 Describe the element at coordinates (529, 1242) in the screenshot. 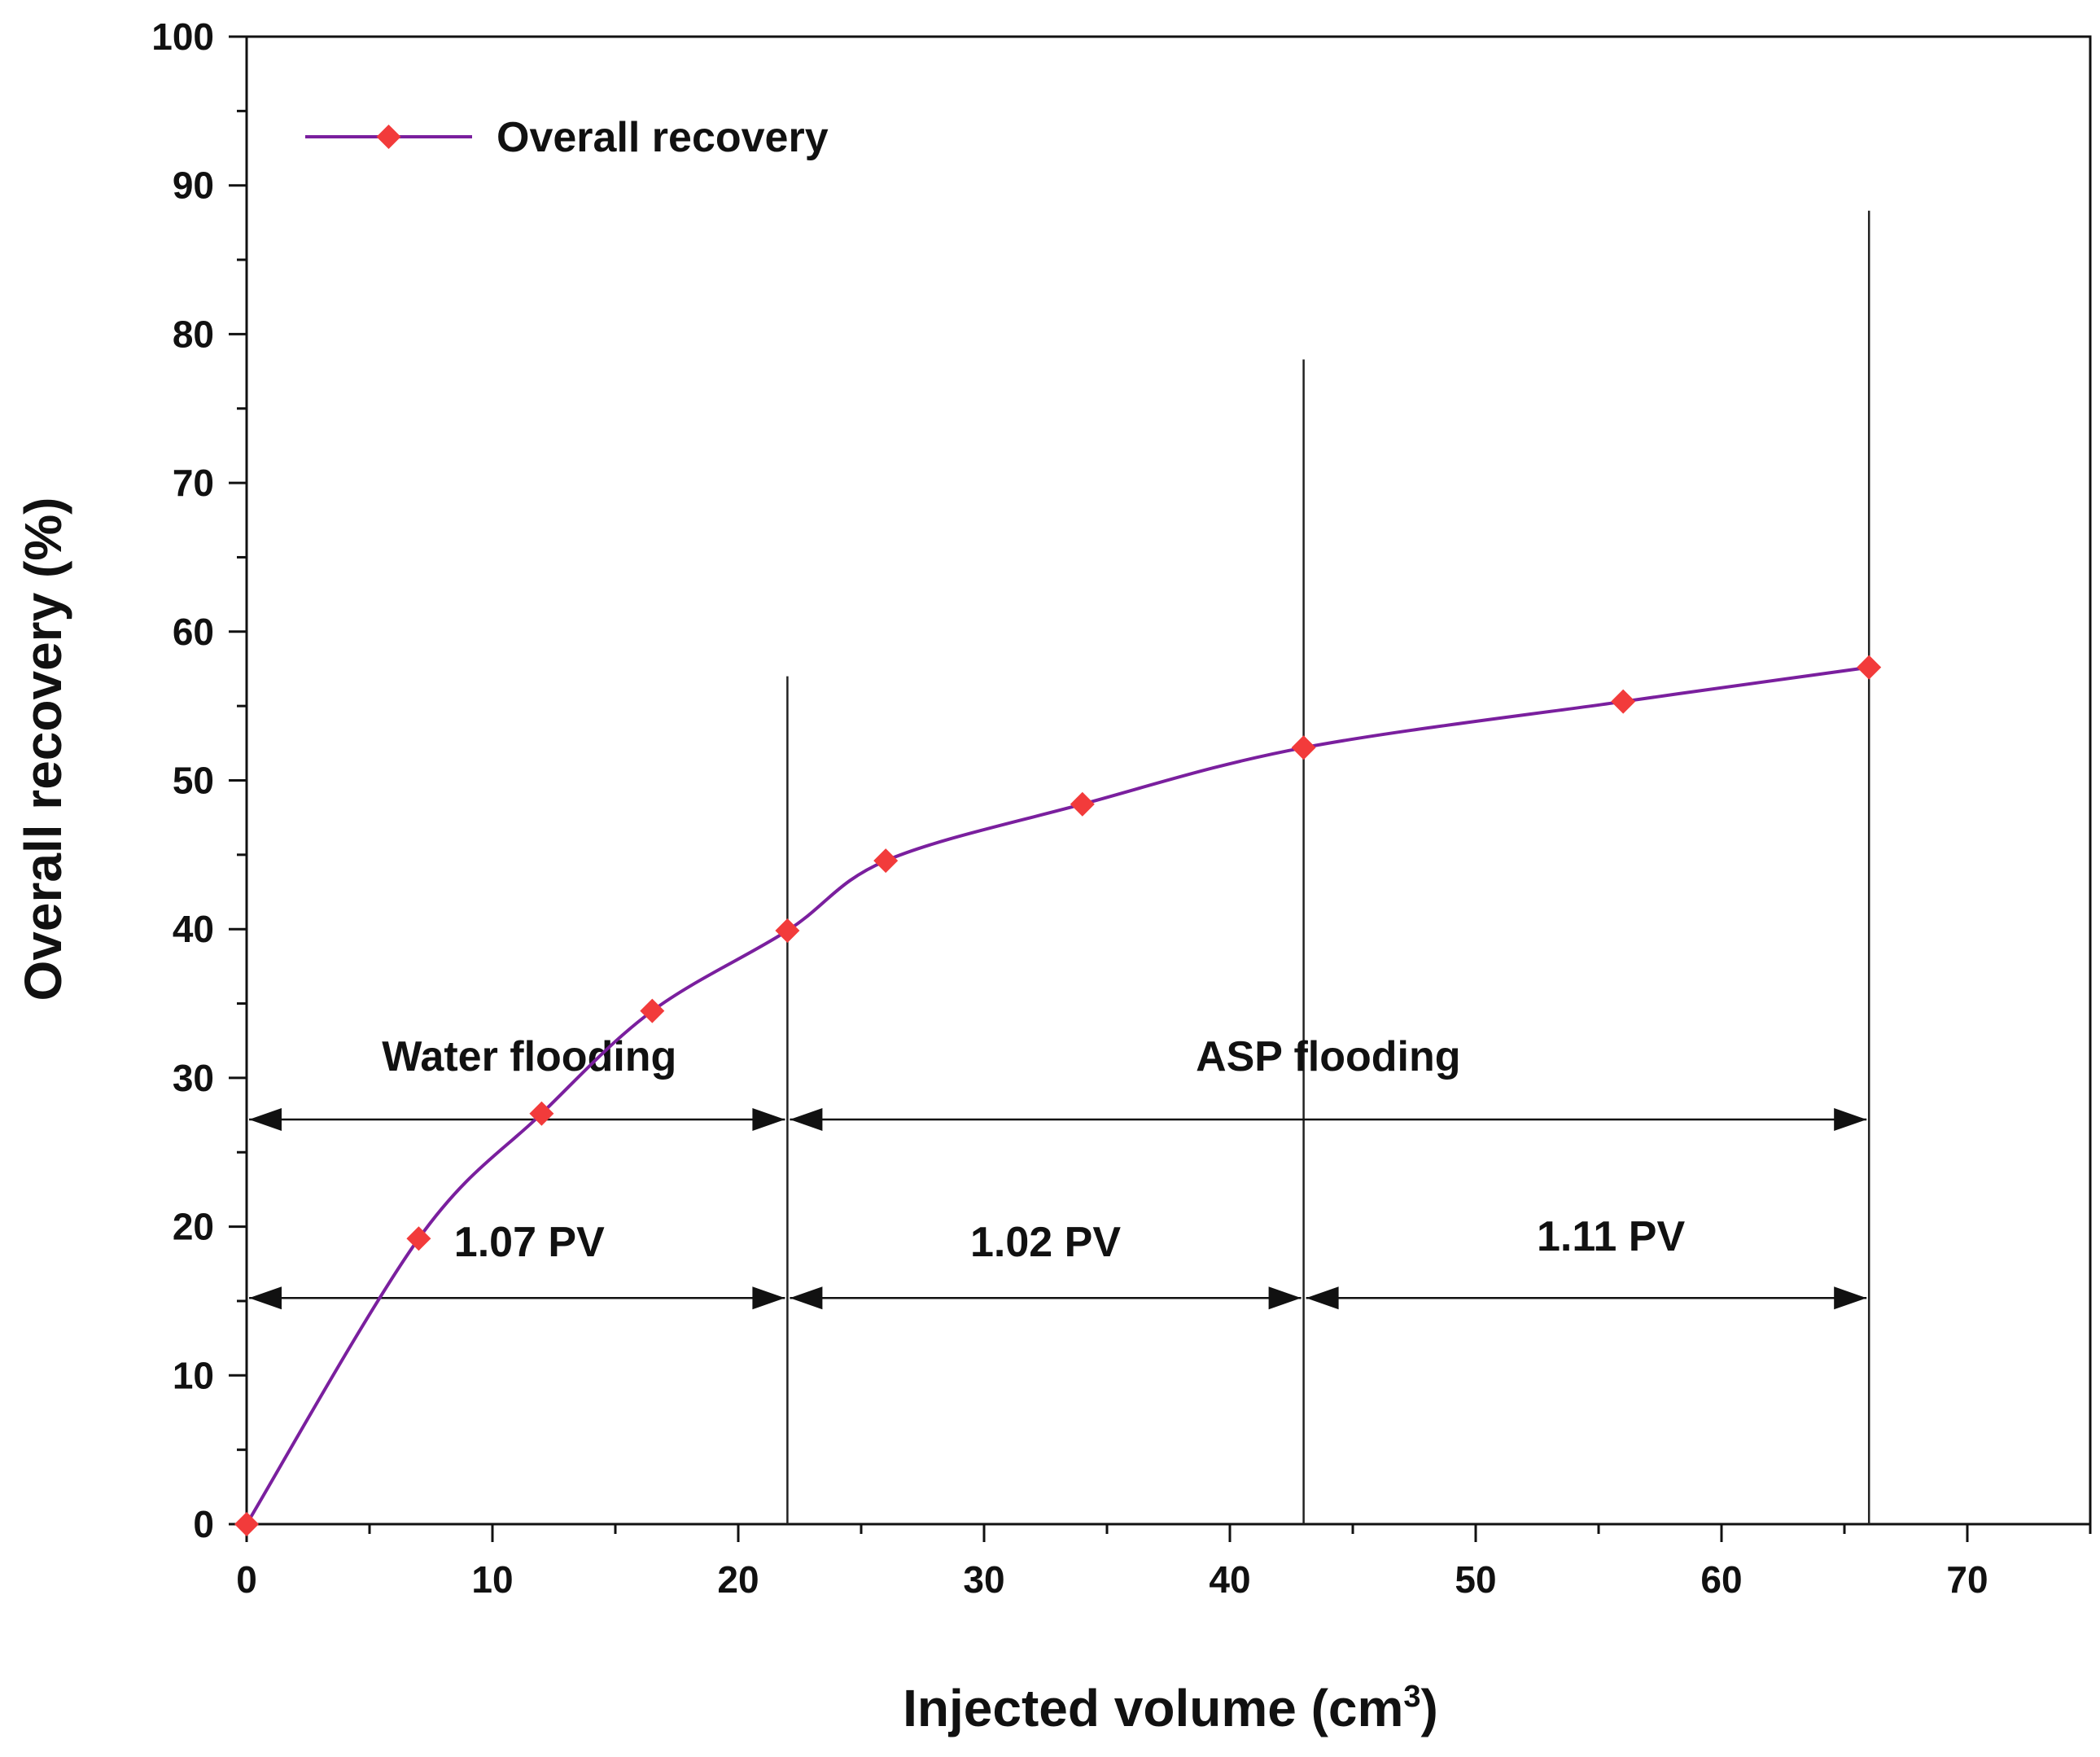

I see `phase-label: 1.07 PV` at that location.